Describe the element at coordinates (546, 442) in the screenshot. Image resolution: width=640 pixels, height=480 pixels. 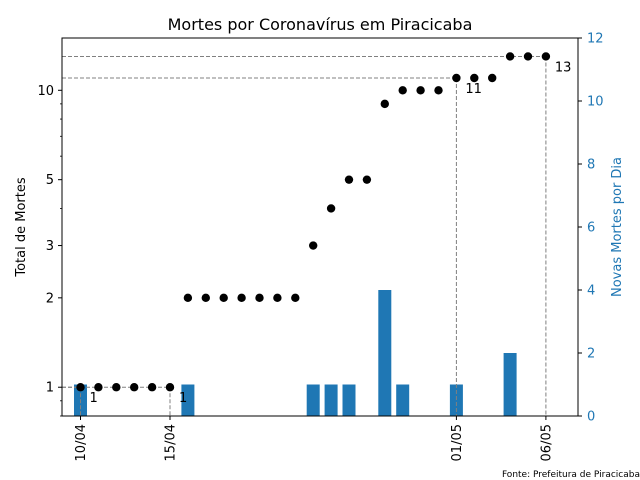
I see `x-axis-tick-label: 06/05` at that location.